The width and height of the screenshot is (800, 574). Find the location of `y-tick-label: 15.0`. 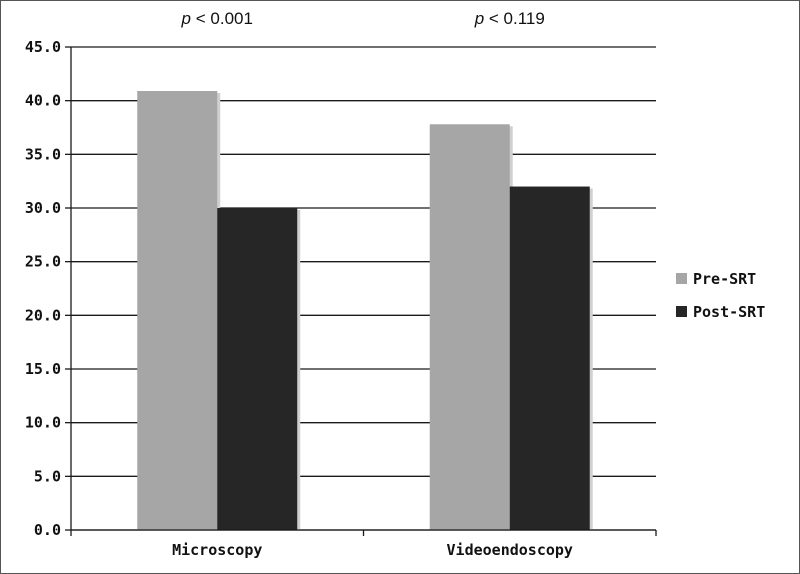

y-tick-label: 15.0 is located at coordinates (43, 369).